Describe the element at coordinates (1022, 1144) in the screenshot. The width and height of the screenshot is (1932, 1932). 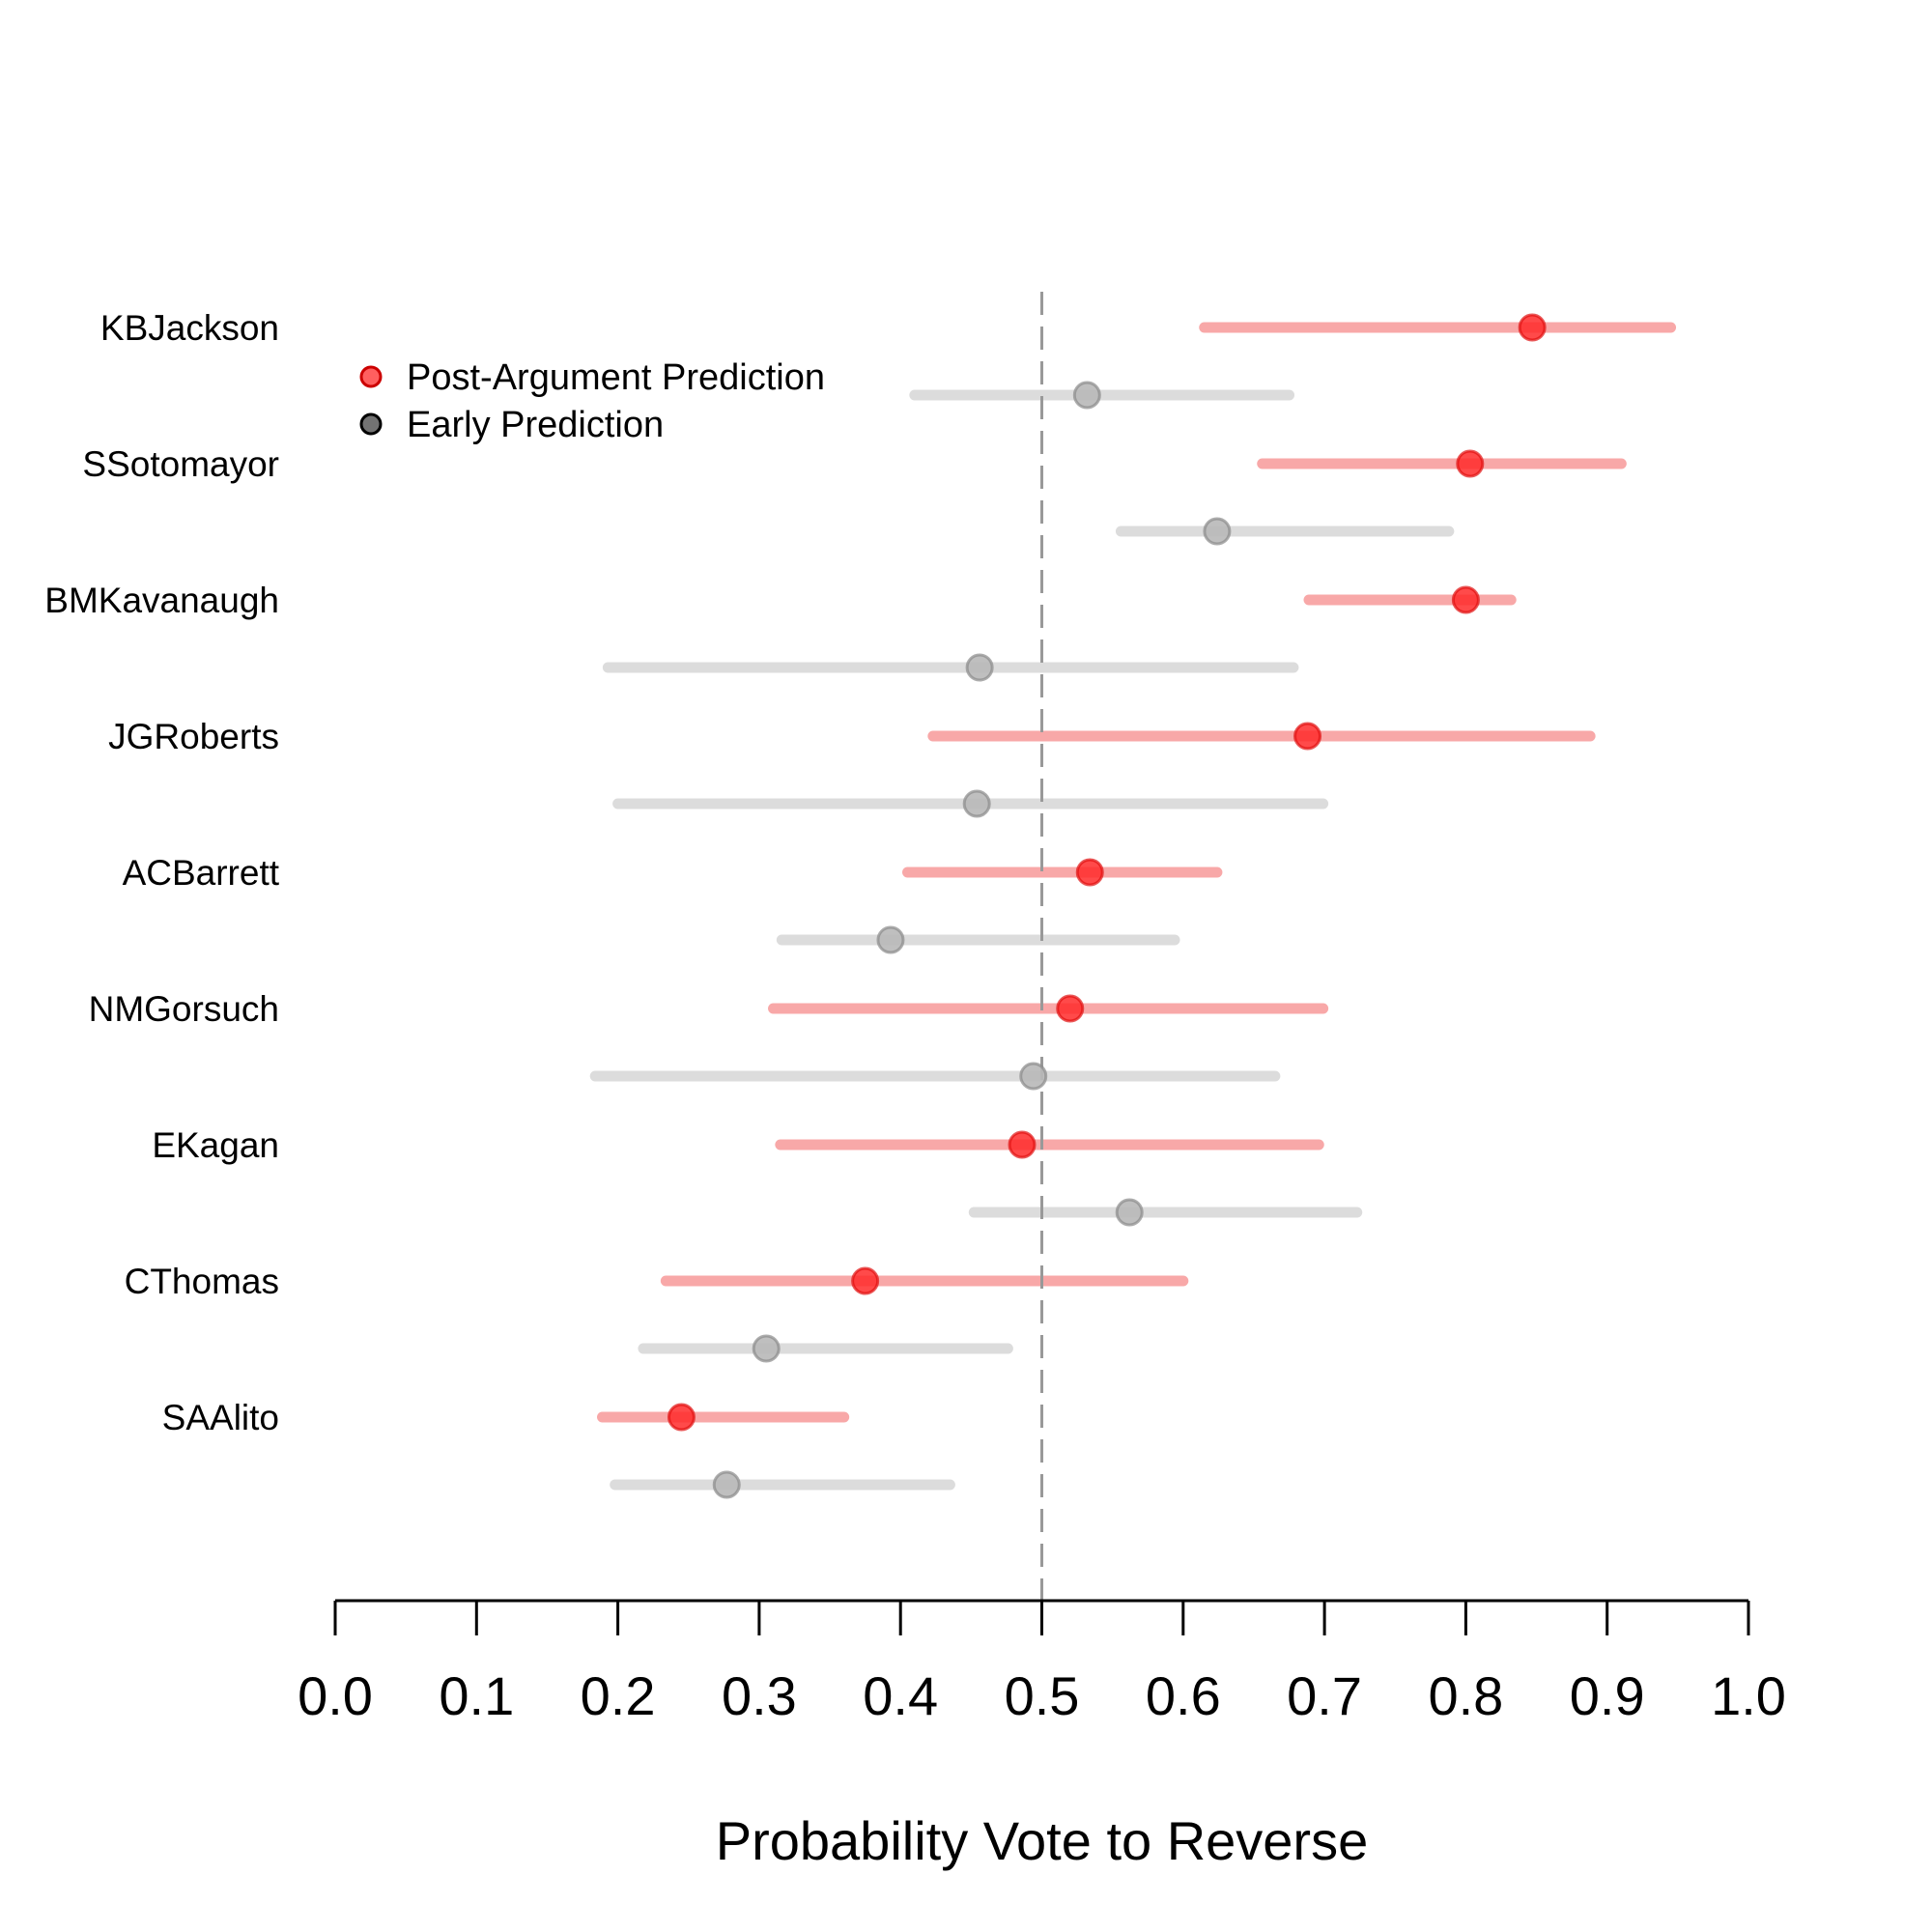
I see `post-point-ekagan` at that location.